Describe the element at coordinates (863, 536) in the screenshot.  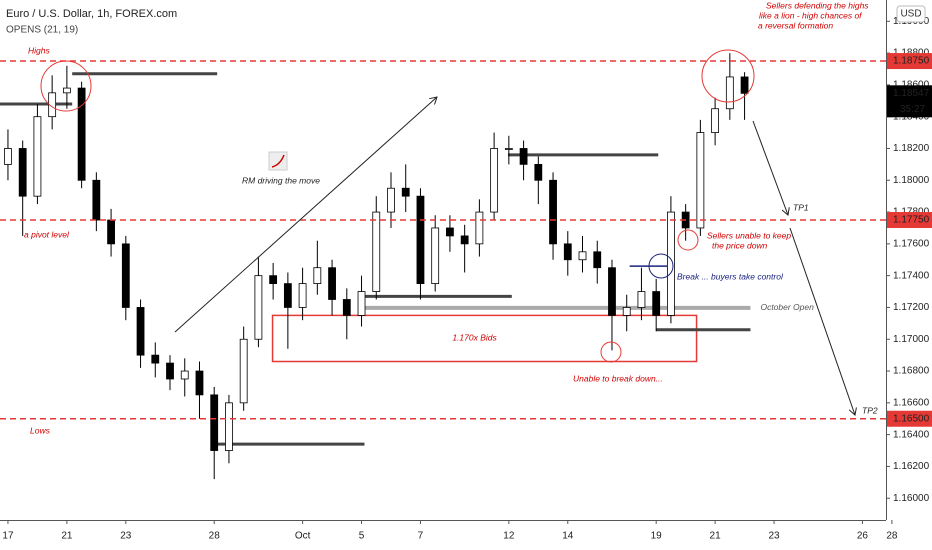
I see `x-tick-label: 26` at that location.